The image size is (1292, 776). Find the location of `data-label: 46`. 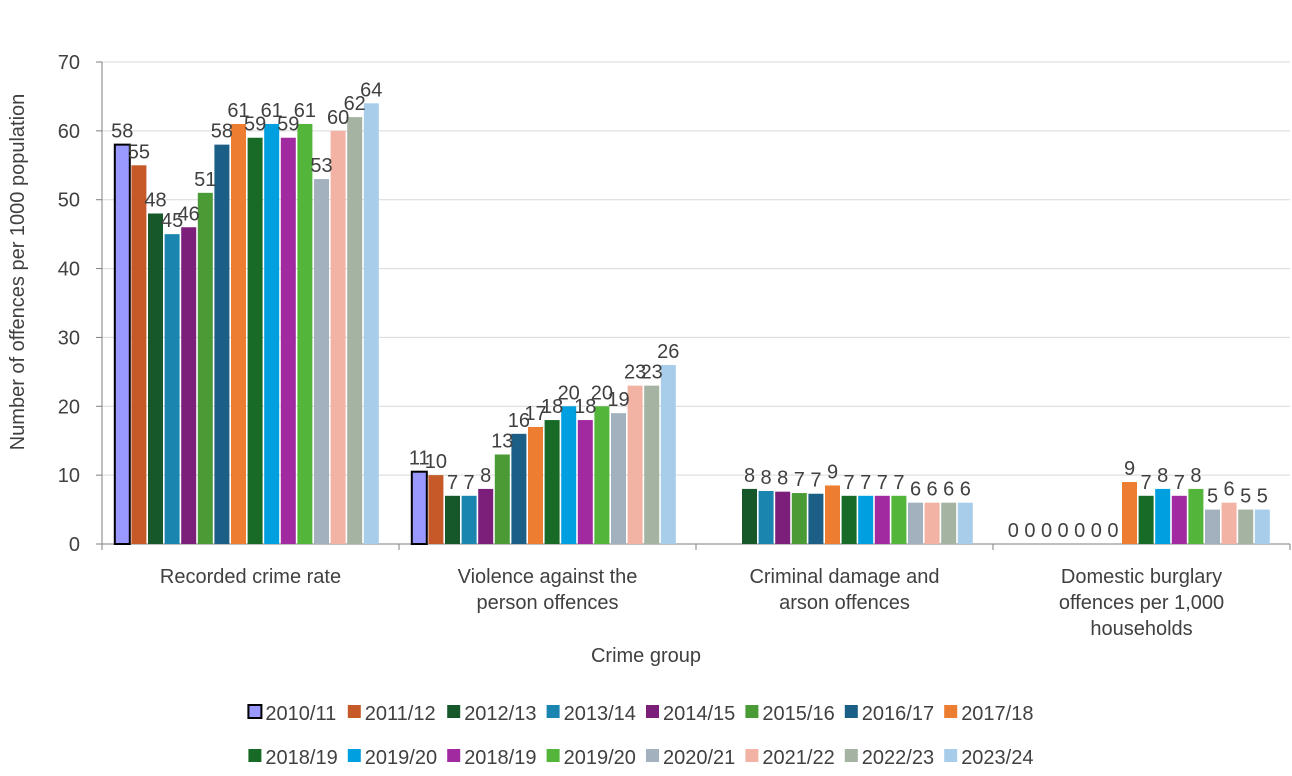

data-label: 46 is located at coordinates (189, 214).